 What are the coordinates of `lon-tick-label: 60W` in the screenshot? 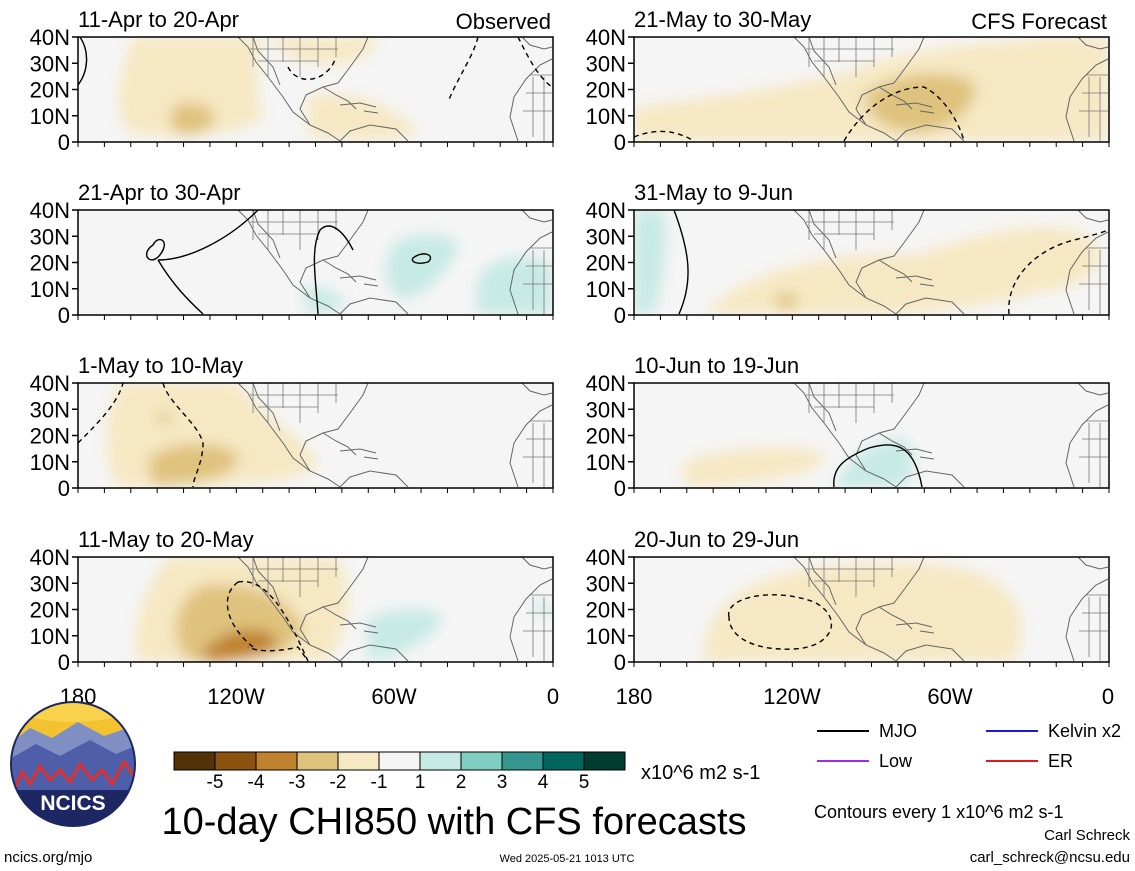 It's located at (393, 696).